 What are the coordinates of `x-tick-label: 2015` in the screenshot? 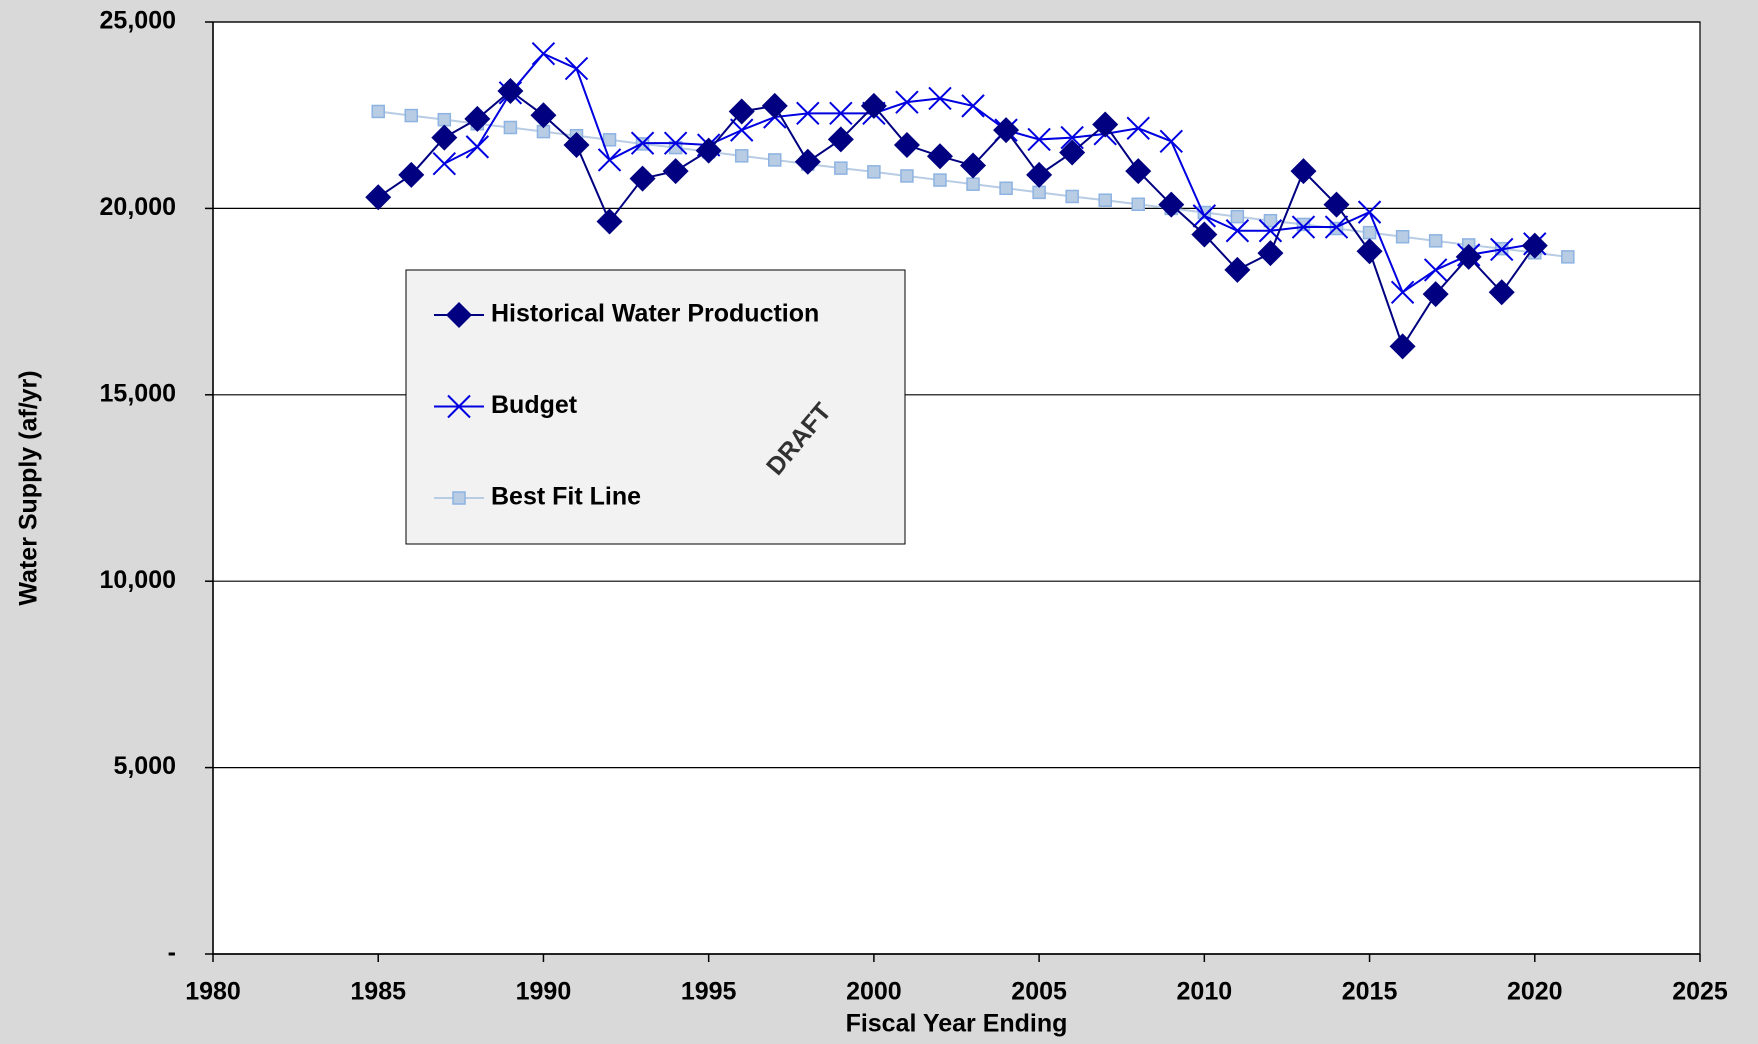 It's located at (1370, 992).